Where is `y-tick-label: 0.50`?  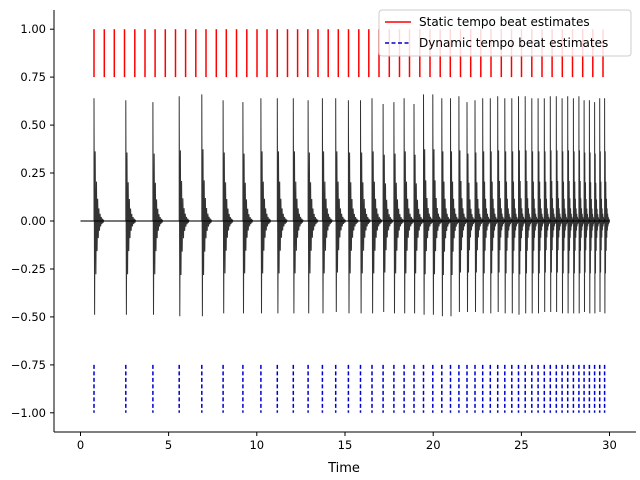 y-tick-label: 0.50 is located at coordinates (33, 125).